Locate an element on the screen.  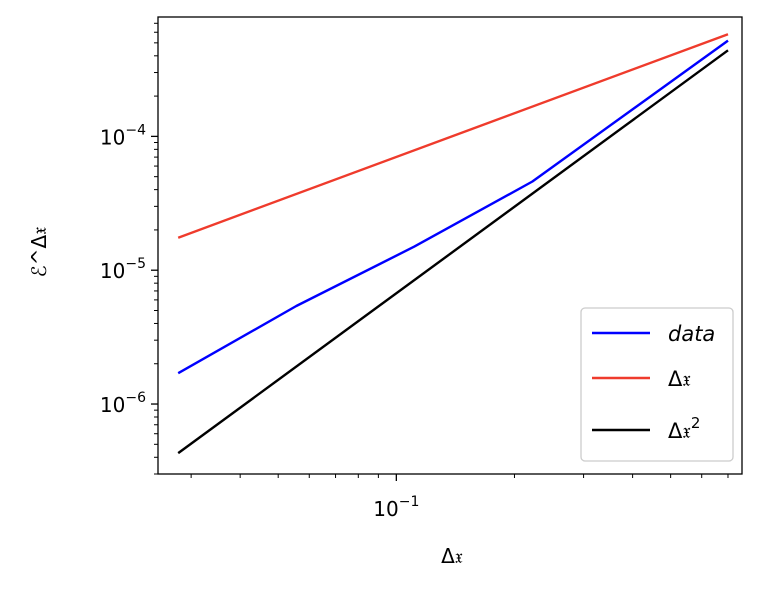
legend-label-dx-squared-base: Δ𝔵 is located at coordinates (679, 431).